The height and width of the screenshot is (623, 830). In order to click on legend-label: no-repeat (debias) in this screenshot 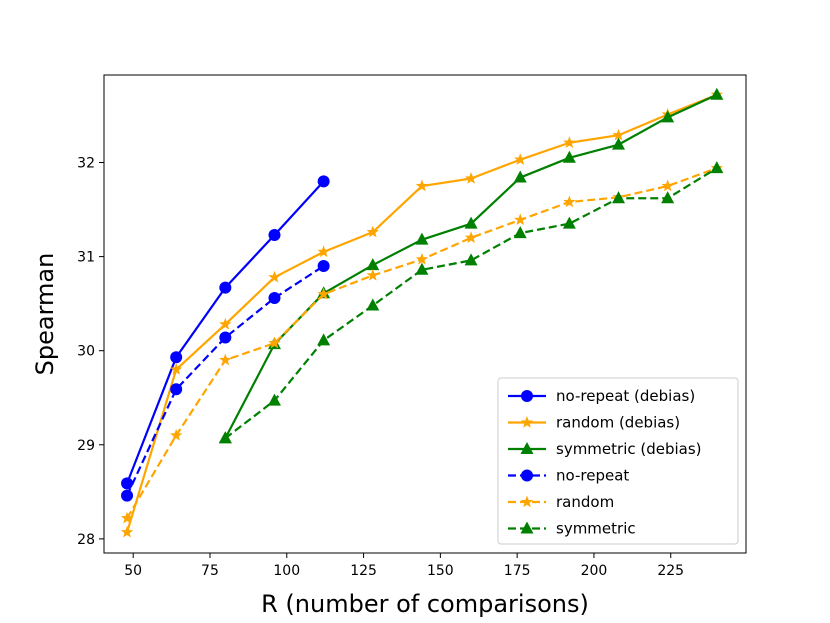, I will do `click(625, 396)`.